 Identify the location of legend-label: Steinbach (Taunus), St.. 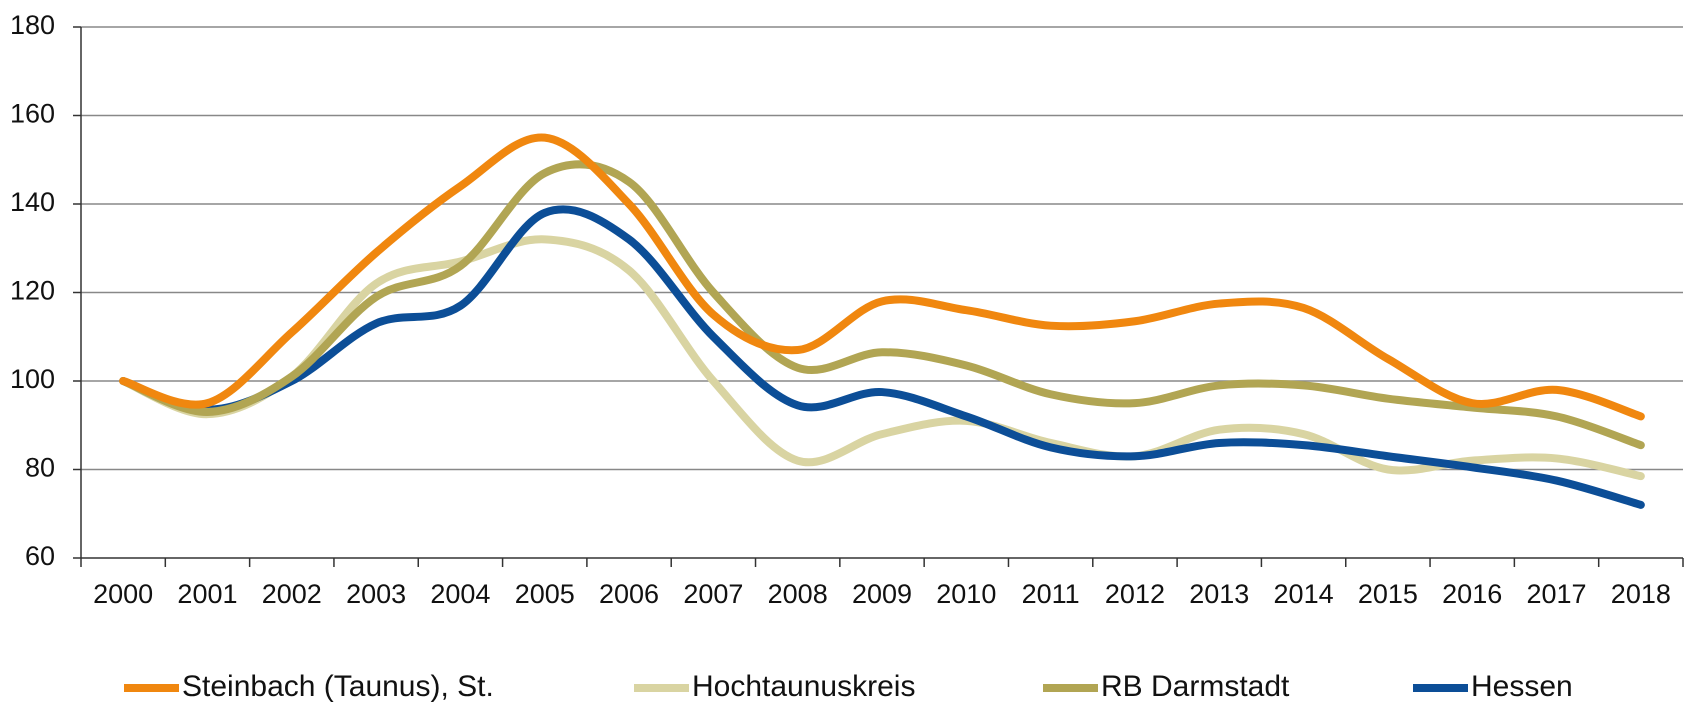
(338, 686).